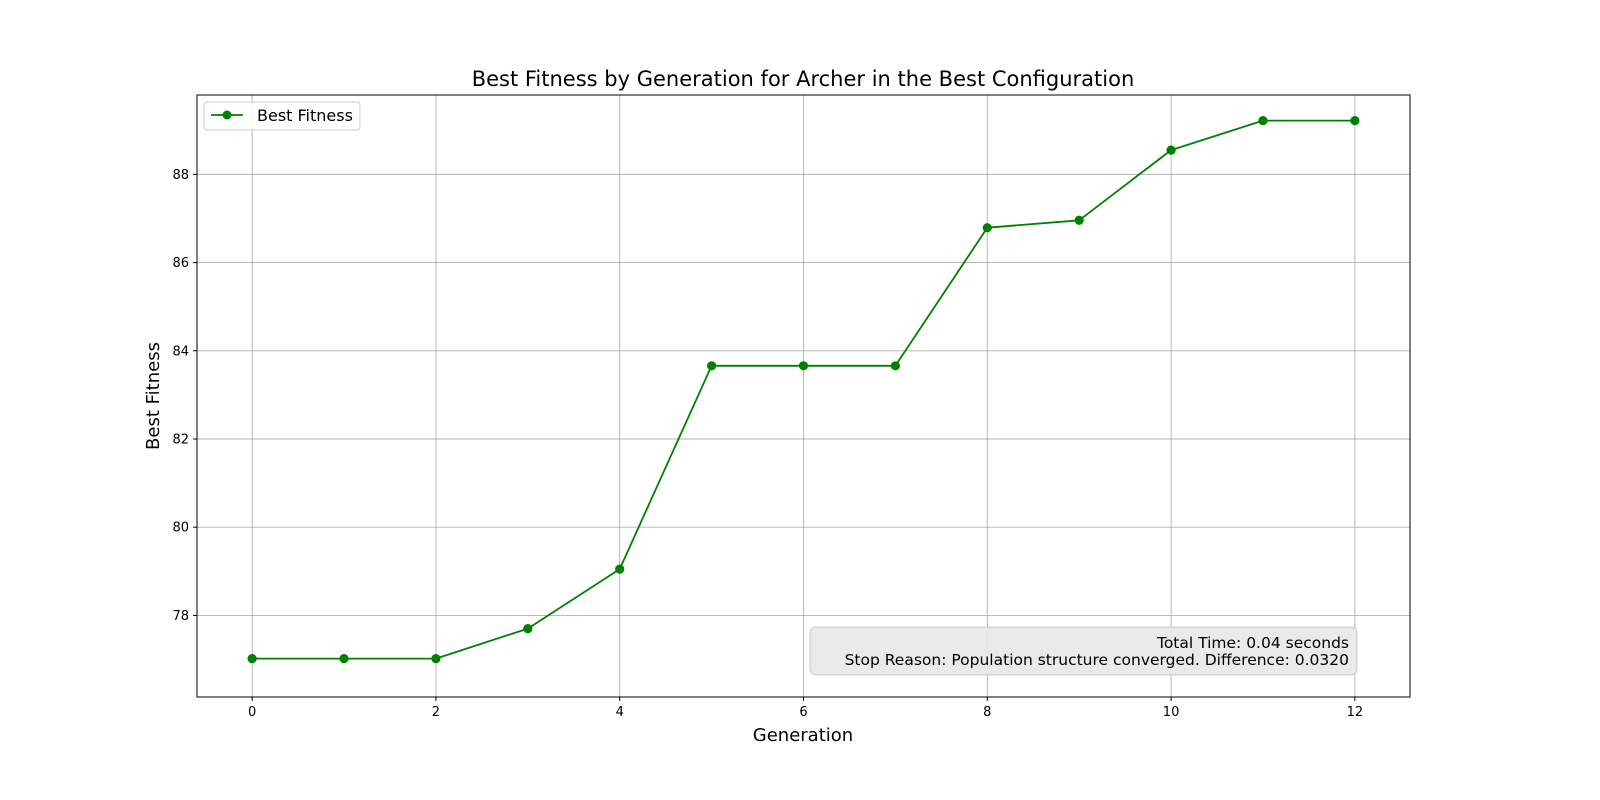 This screenshot has height=800, width=1600. Describe the element at coordinates (180, 175) in the screenshot. I see `y-tick-label: 88` at that location.